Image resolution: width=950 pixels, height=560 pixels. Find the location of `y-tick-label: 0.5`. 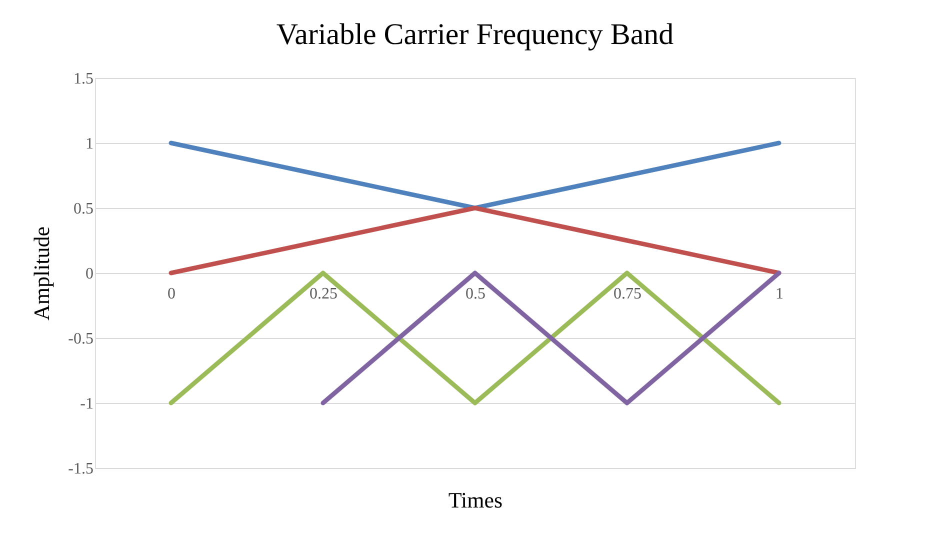

y-tick-label: 0.5 is located at coordinates (84, 209).